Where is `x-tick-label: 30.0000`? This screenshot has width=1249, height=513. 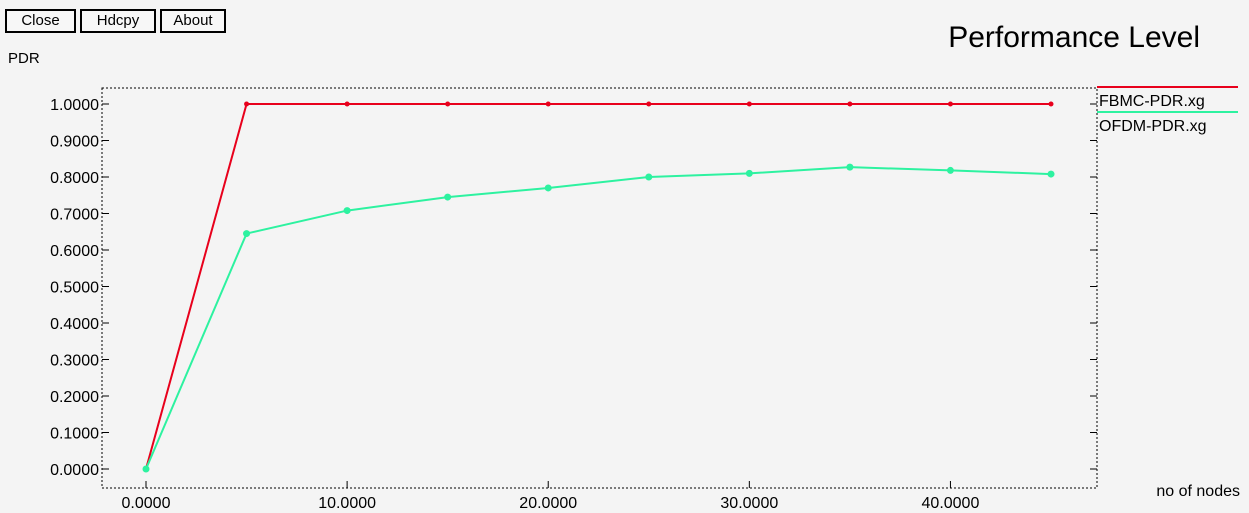 x-tick-label: 30.0000 is located at coordinates (749, 503).